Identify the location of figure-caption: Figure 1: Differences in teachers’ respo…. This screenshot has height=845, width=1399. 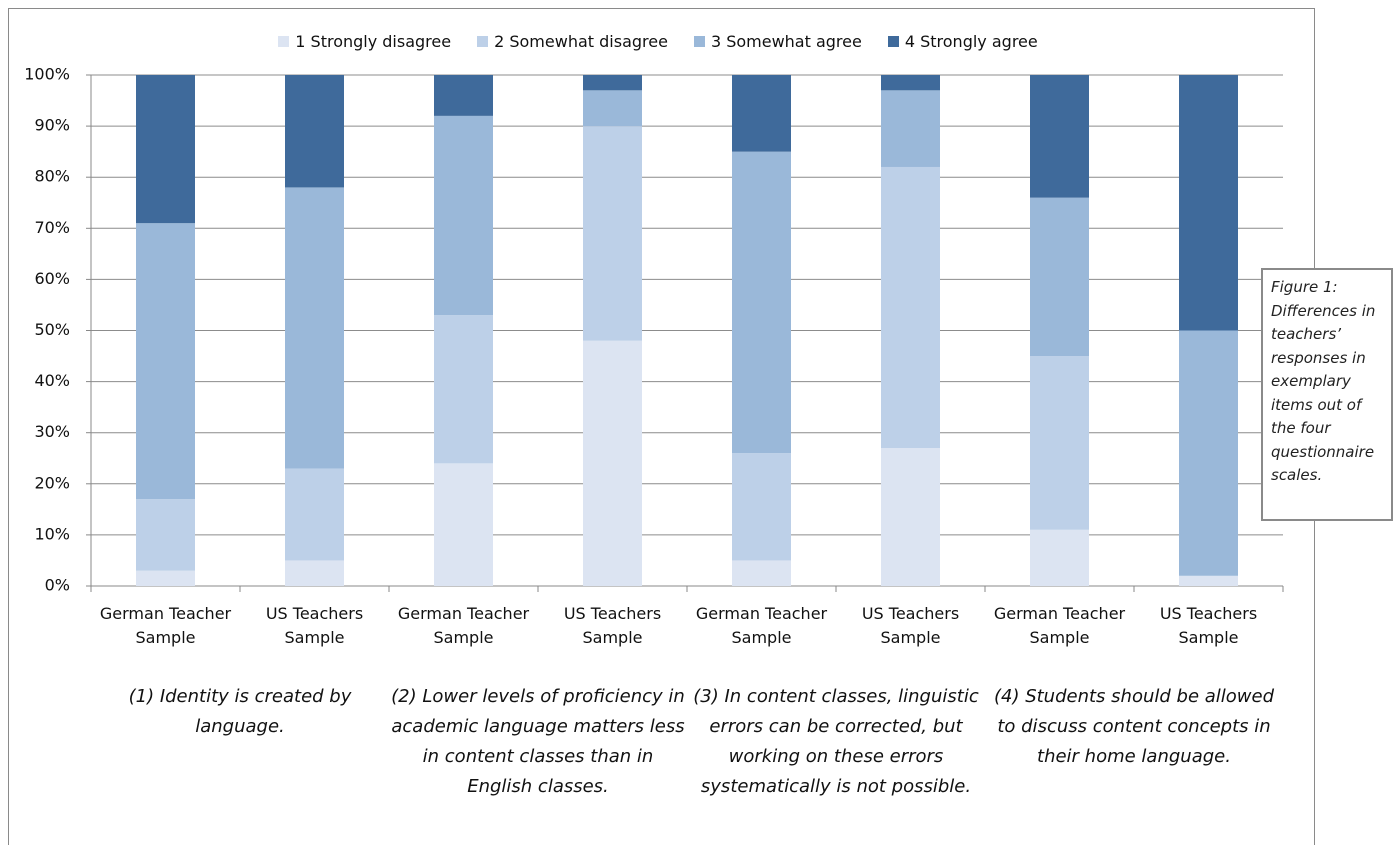
(1327, 394).